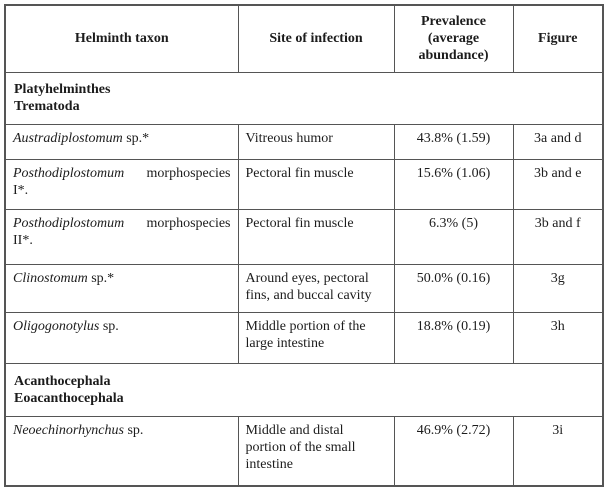  Describe the element at coordinates (56, 326) in the screenshot. I see `taxon-genus: Oligogonotylus` at that location.